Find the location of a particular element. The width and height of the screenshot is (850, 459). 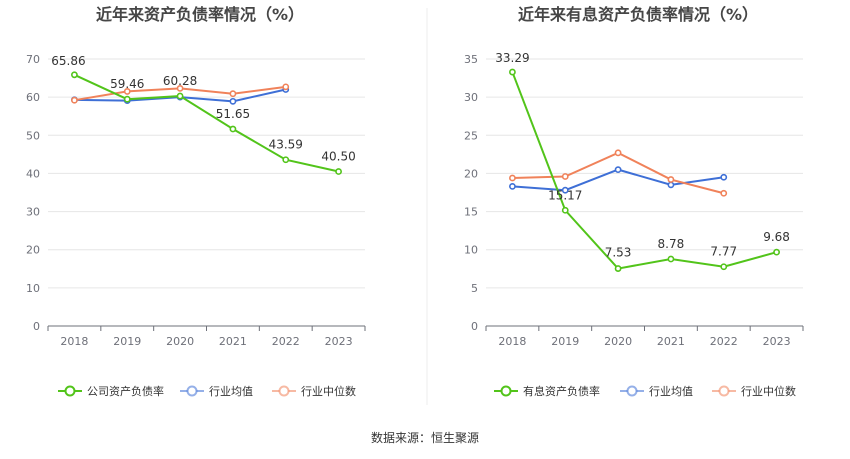

data-label: 51.65 is located at coordinates (233, 114).